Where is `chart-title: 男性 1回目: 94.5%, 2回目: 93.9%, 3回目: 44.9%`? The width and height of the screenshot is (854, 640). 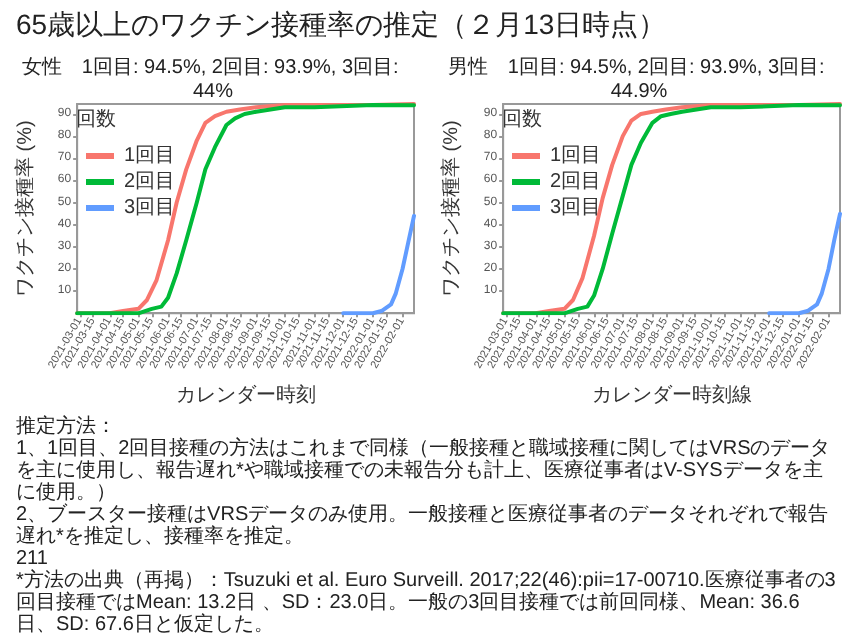
chart-title: 男性 1回目: 94.5%, 2回目: 93.9%, 3回目: 44.9% is located at coordinates (639, 79).